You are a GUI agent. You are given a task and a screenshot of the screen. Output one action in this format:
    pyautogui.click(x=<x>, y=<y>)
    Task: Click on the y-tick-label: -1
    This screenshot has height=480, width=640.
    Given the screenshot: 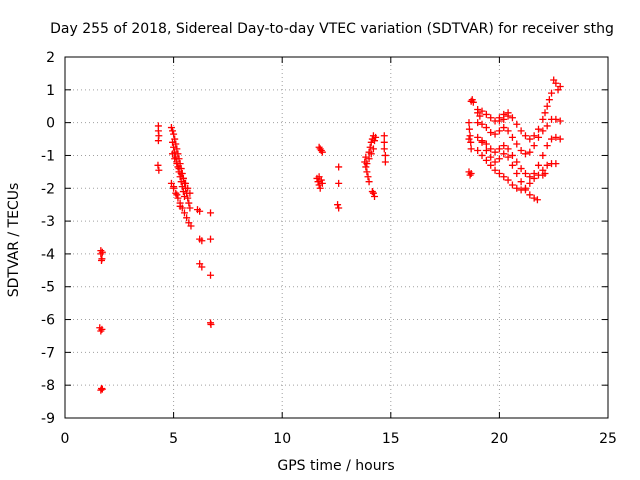 What is the action you would take?
    pyautogui.click(x=48, y=156)
    